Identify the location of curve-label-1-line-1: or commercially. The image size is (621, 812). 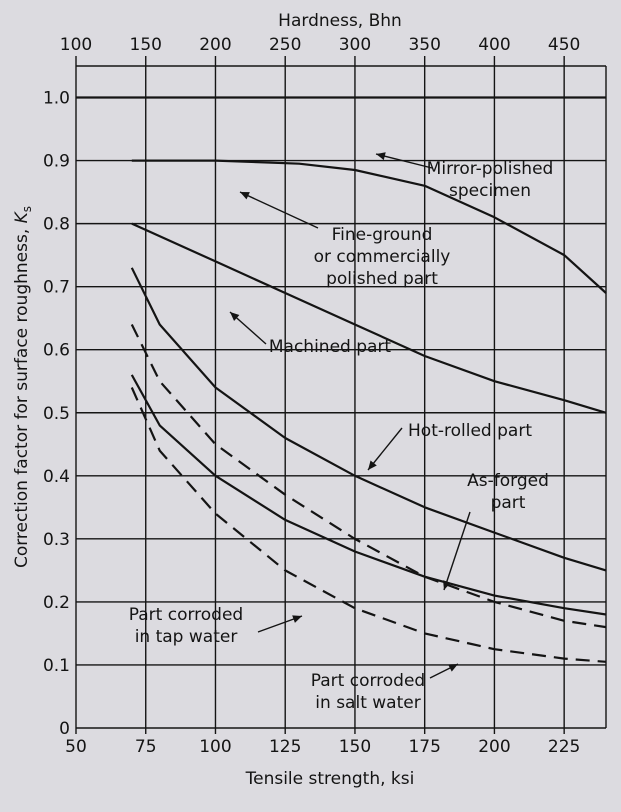
(382, 257).